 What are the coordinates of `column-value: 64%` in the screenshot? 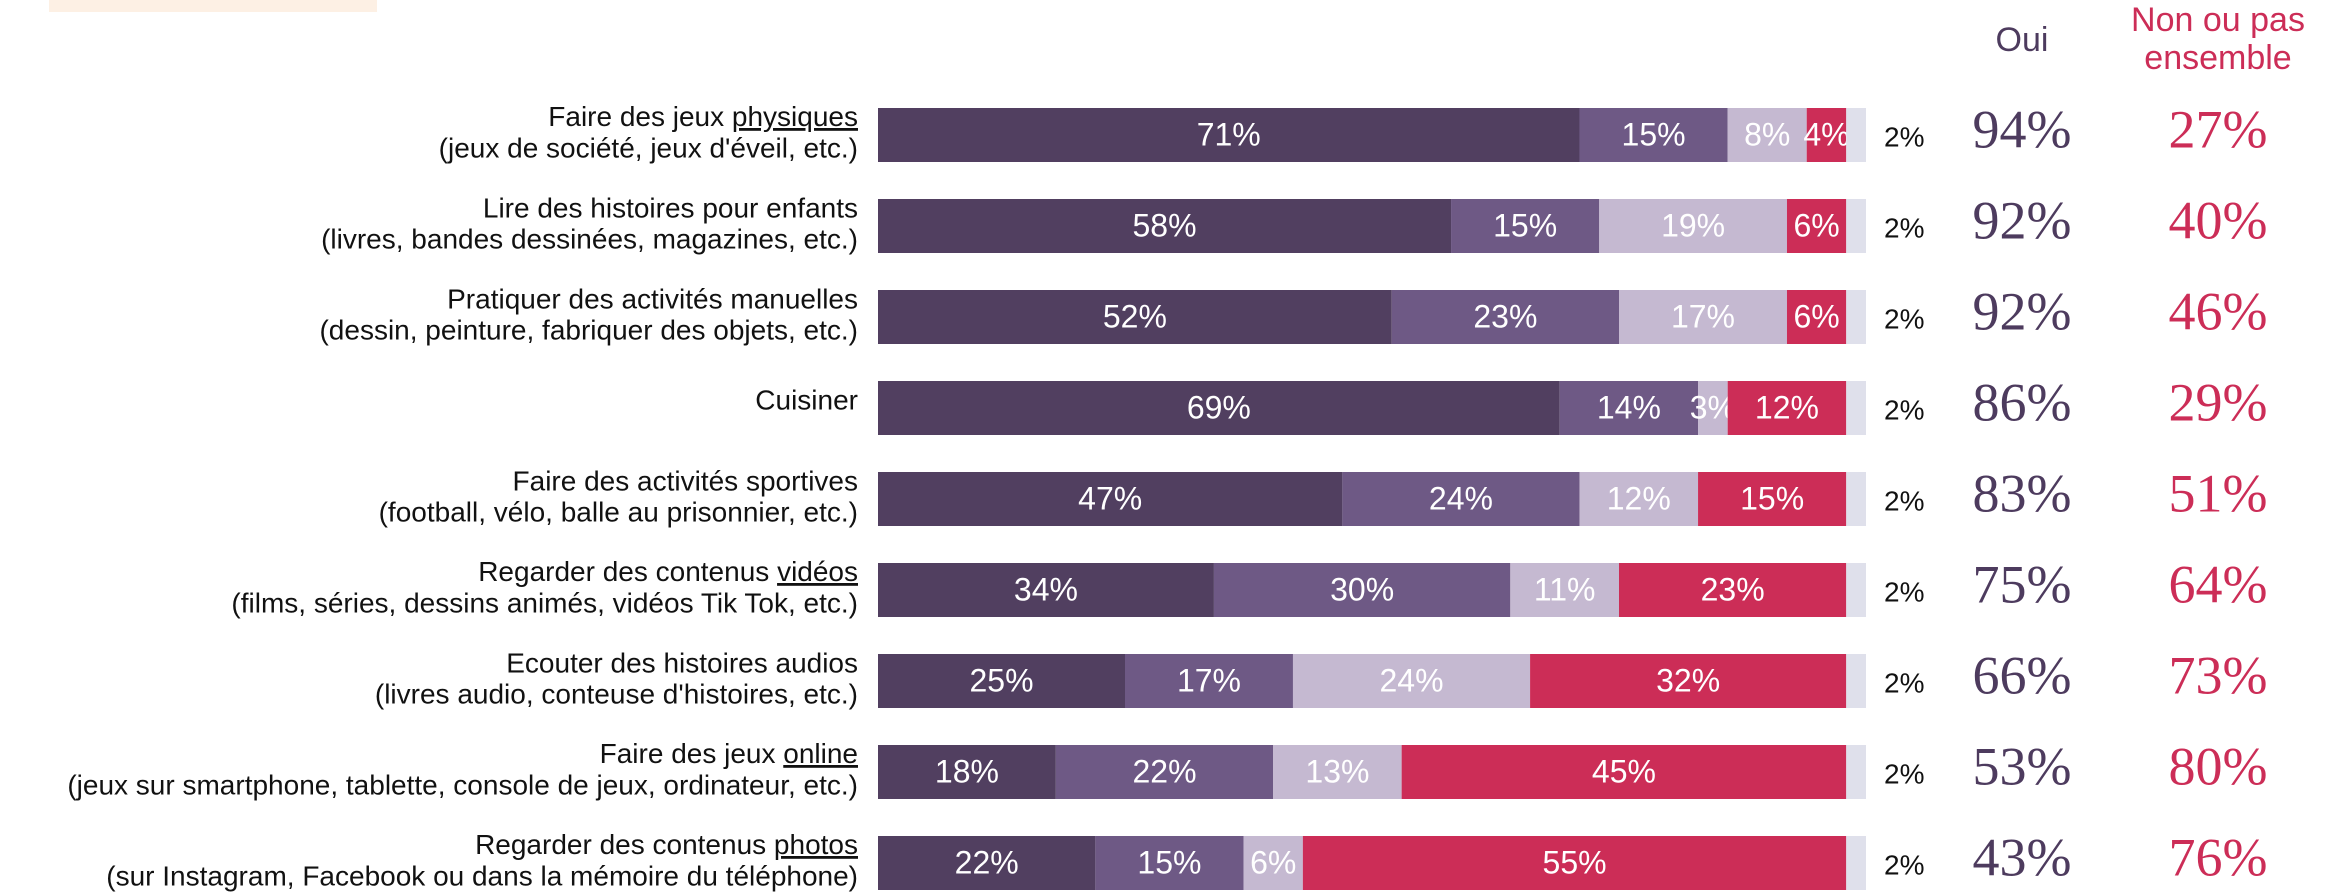 It's located at (2218, 584).